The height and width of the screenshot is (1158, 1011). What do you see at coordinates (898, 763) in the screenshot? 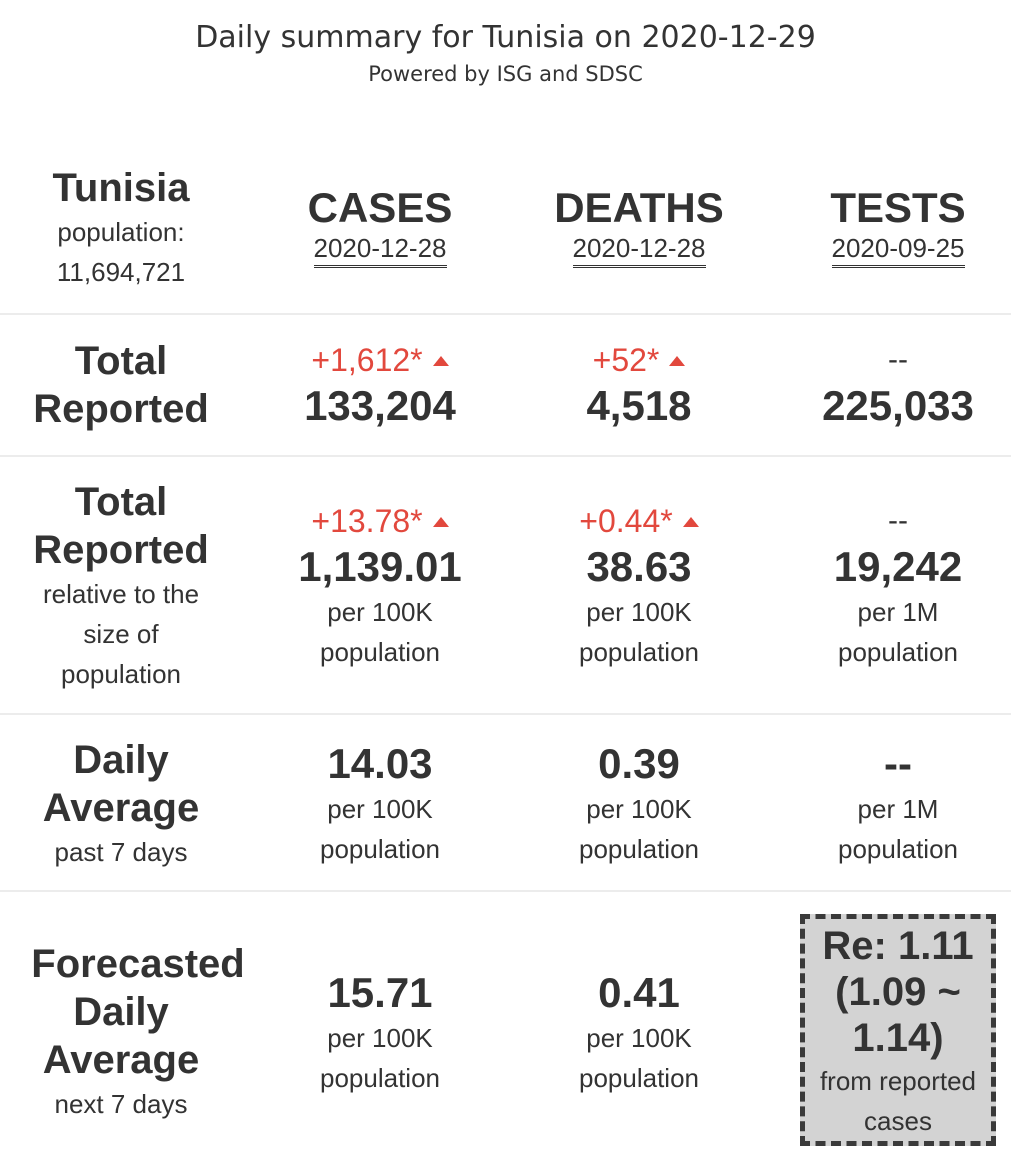
I see `tests-daily-value: --` at bounding box center [898, 763].